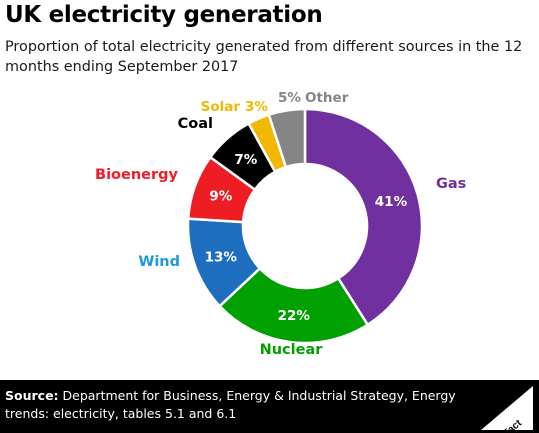  Describe the element at coordinates (363, 217) in the screenshot. I see `slice-gas` at that location.